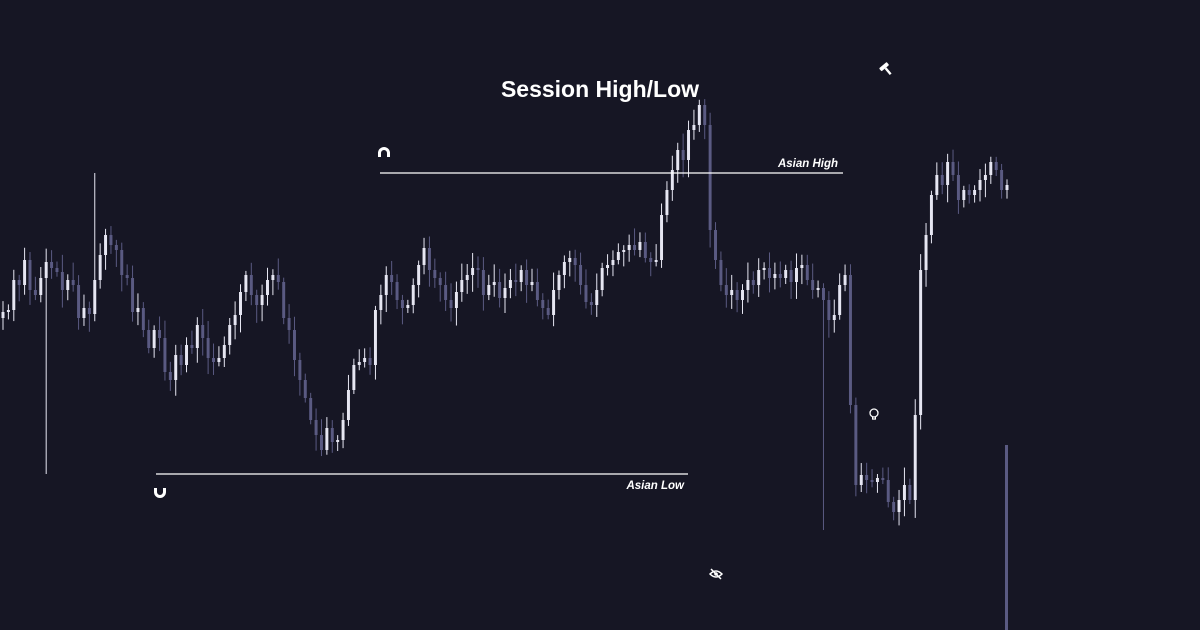  What do you see at coordinates (600, 89) in the screenshot?
I see `chart-title: Session High/Low` at bounding box center [600, 89].